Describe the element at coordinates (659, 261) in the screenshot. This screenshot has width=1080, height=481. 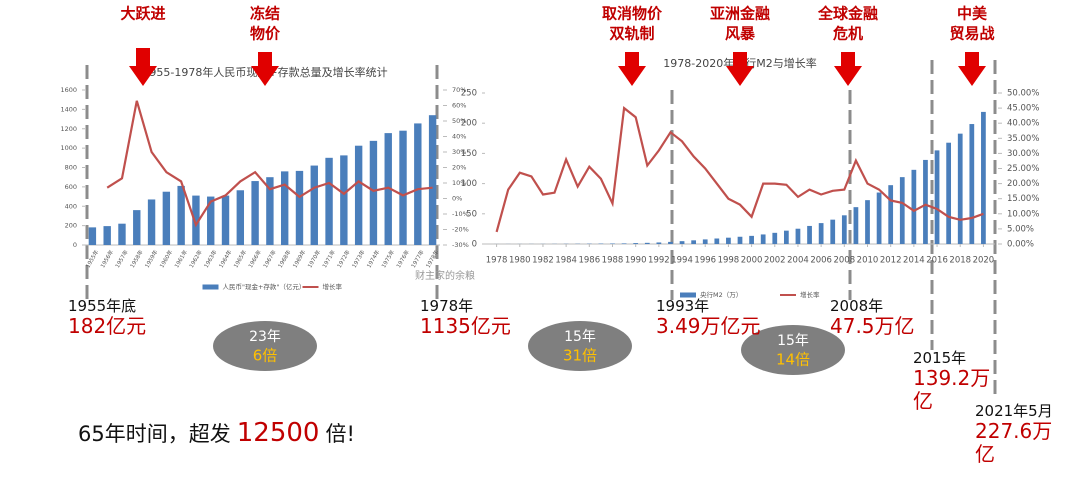
I see `x-tick-label: 1992` at that location.